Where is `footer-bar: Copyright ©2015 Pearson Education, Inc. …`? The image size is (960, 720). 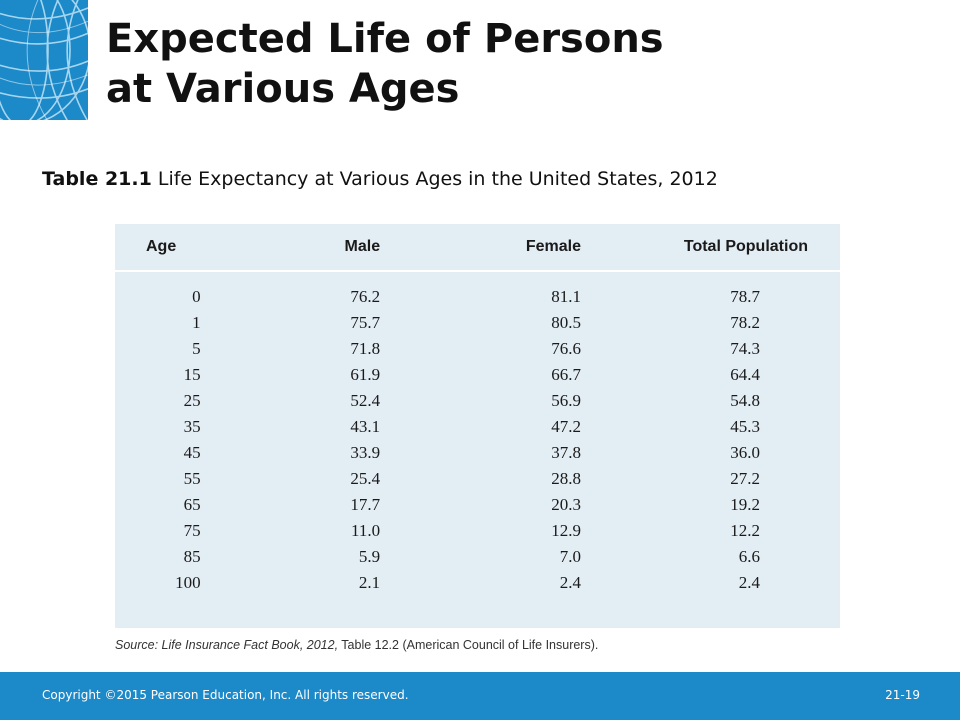 footer-bar: Copyright ©2015 Pearson Education, Inc. … is located at coordinates (480, 696).